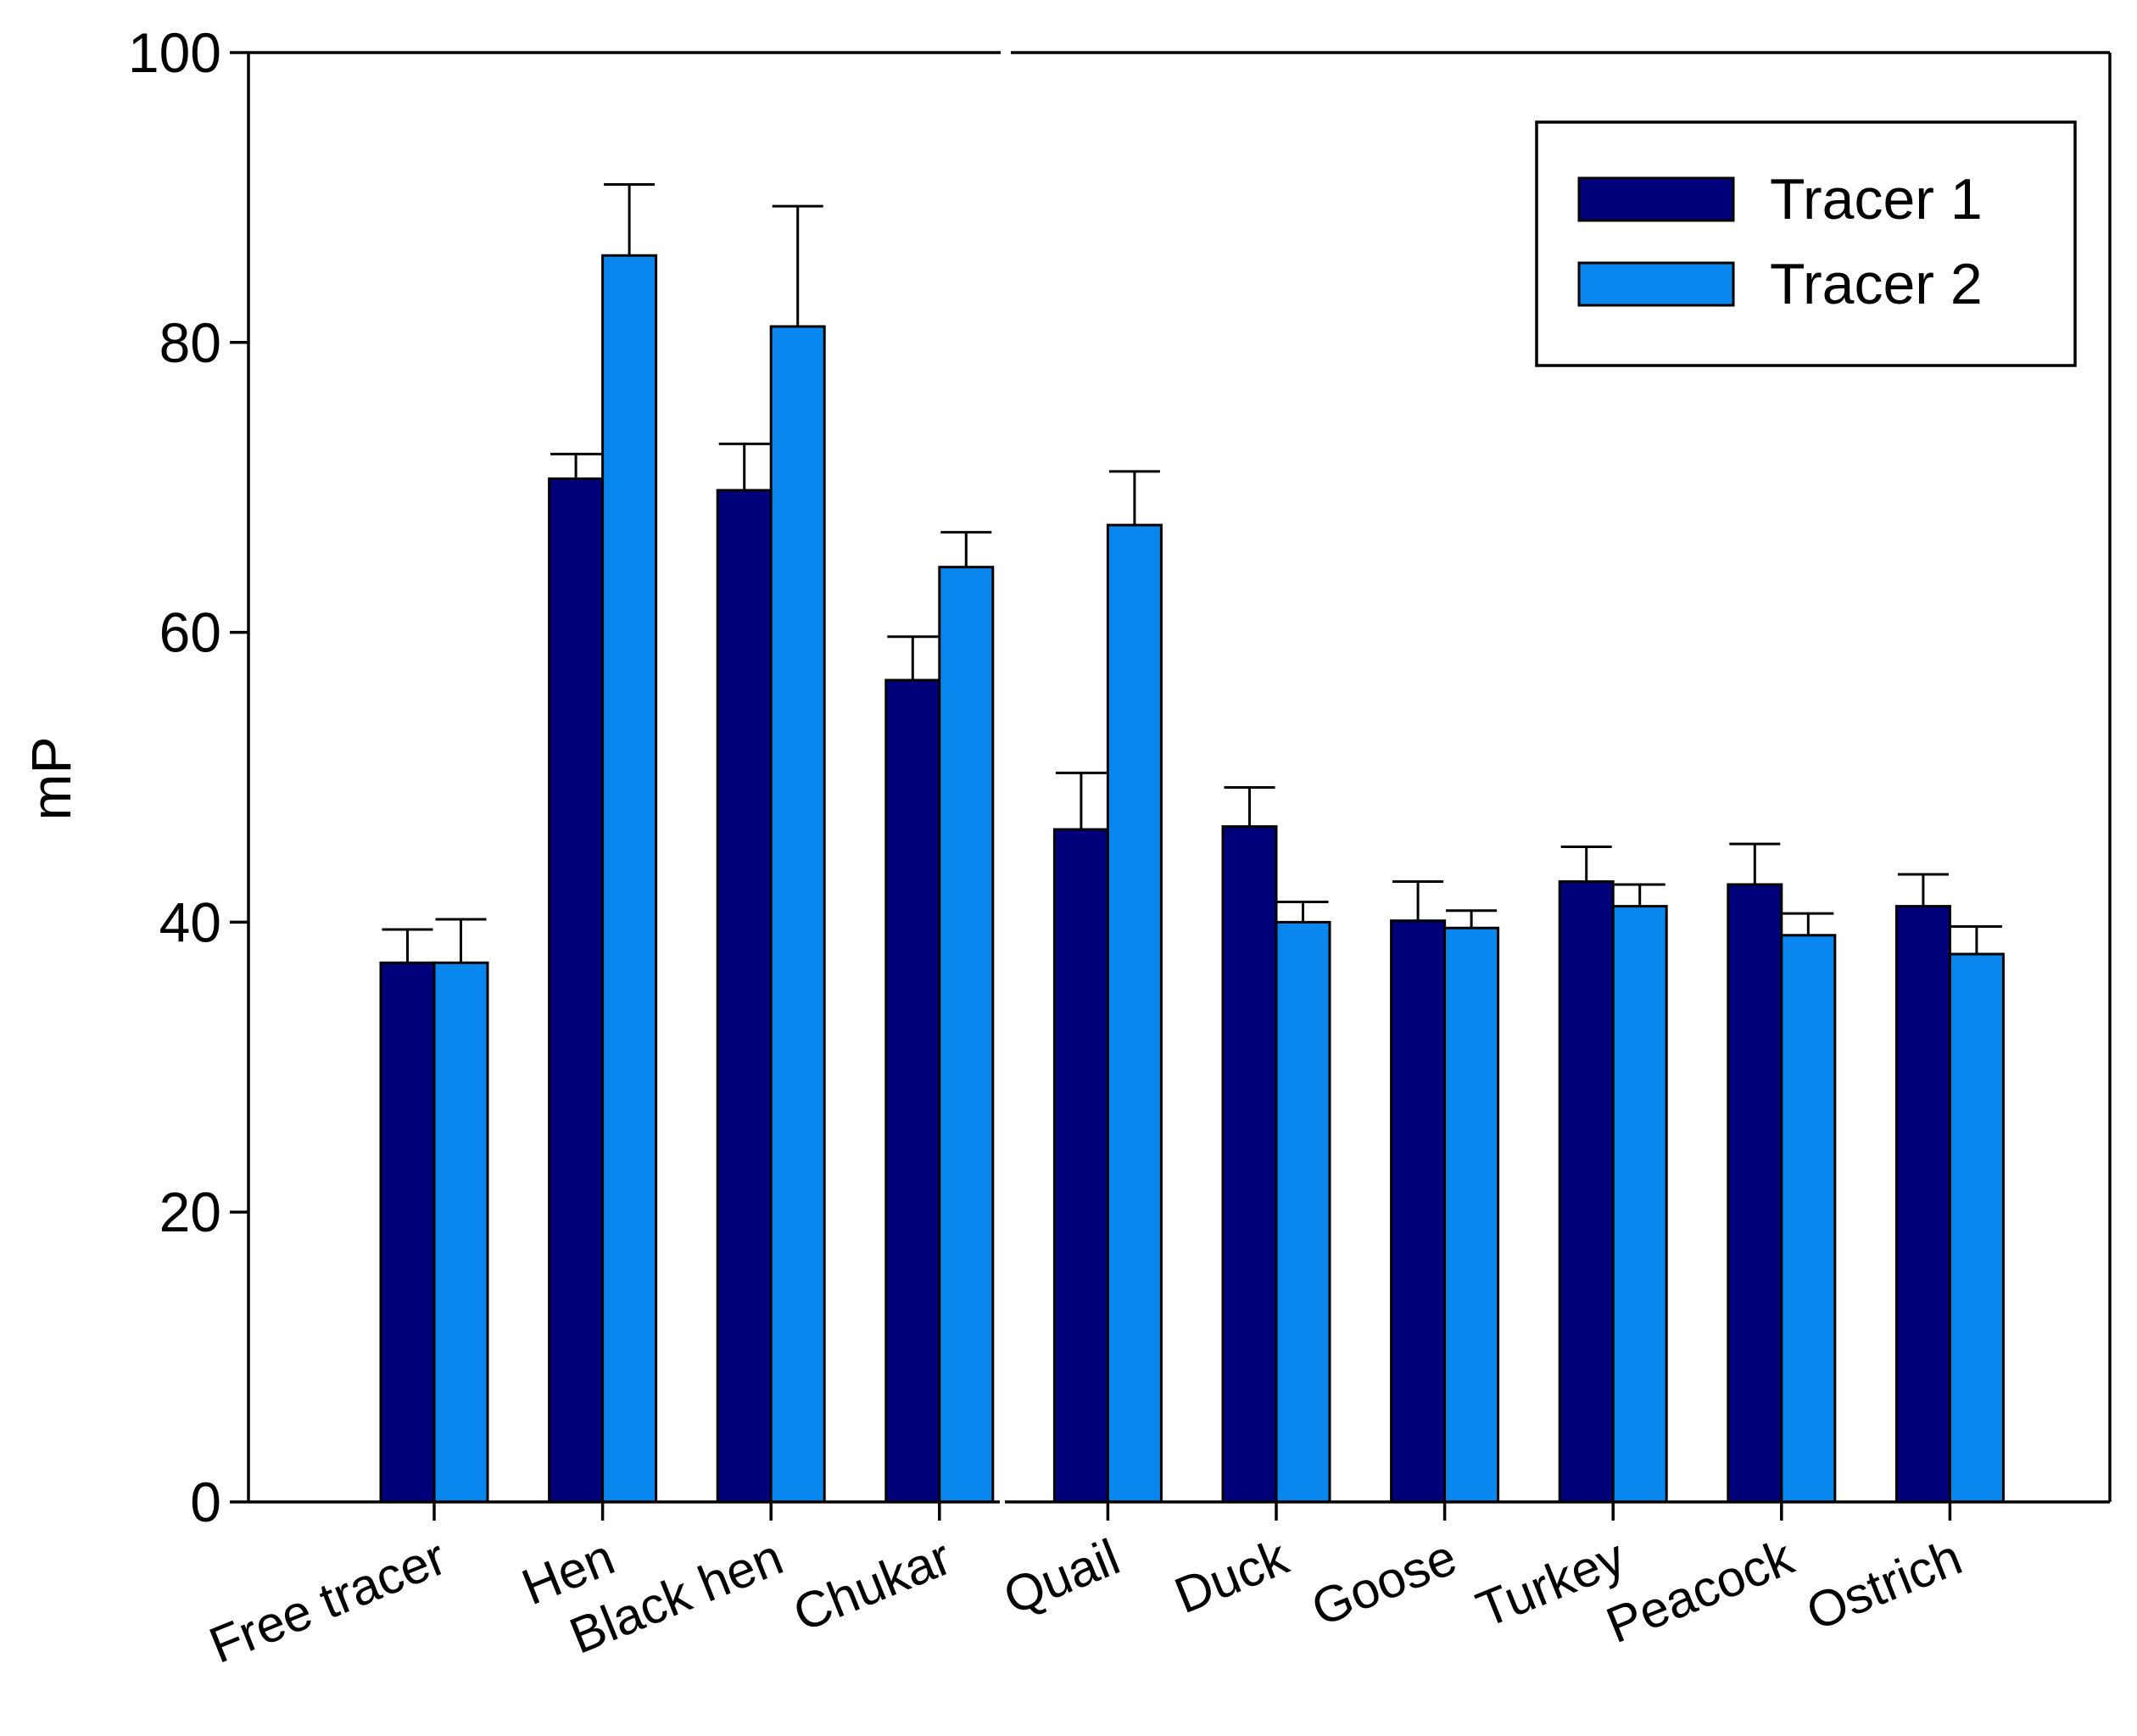 Image resolution: width=2137 pixels, height=1736 pixels. What do you see at coordinates (1808, 923) in the screenshot?
I see `error-bar-tracer-2-peacock` at bounding box center [1808, 923].